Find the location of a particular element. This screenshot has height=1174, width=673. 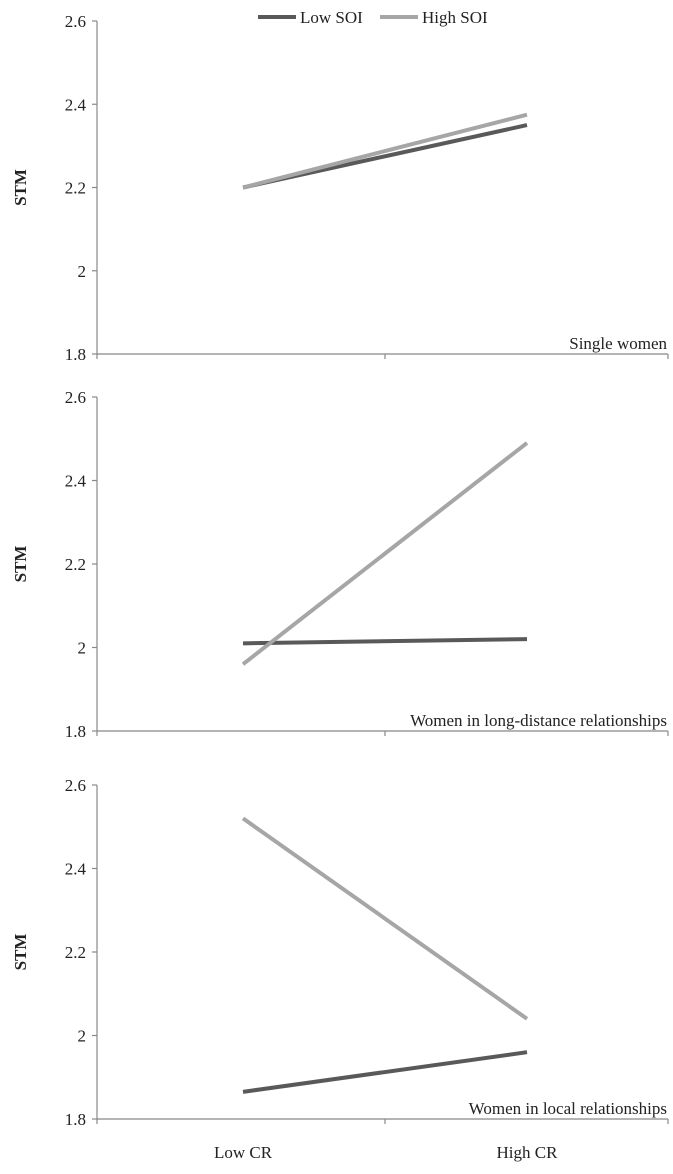

x-tick-label-low-cr: Low CR is located at coordinates (243, 1152).